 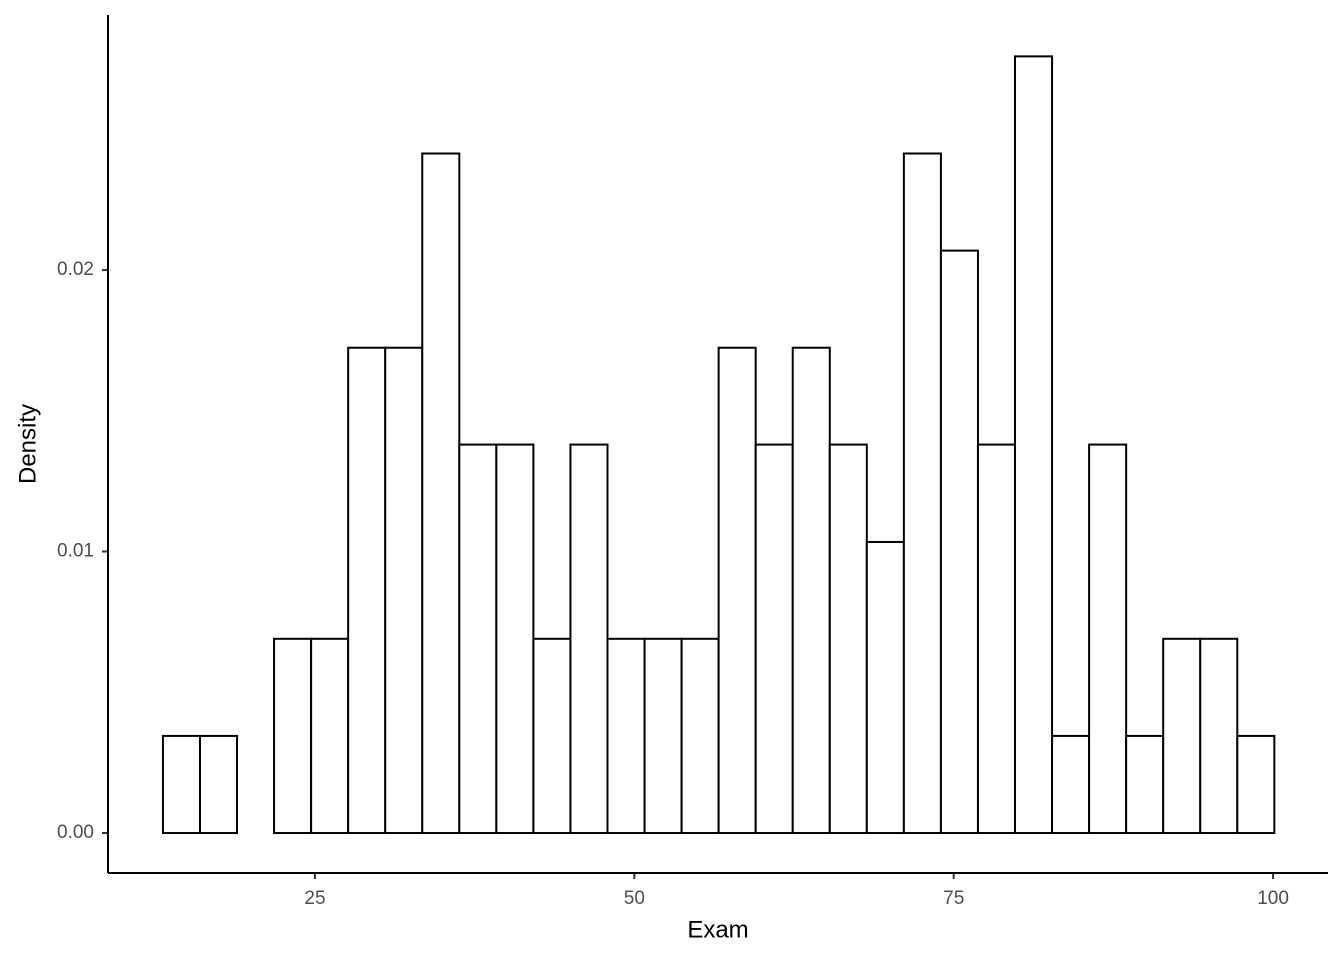 I want to click on y-tick-label: 0.01, so click(x=75, y=551).